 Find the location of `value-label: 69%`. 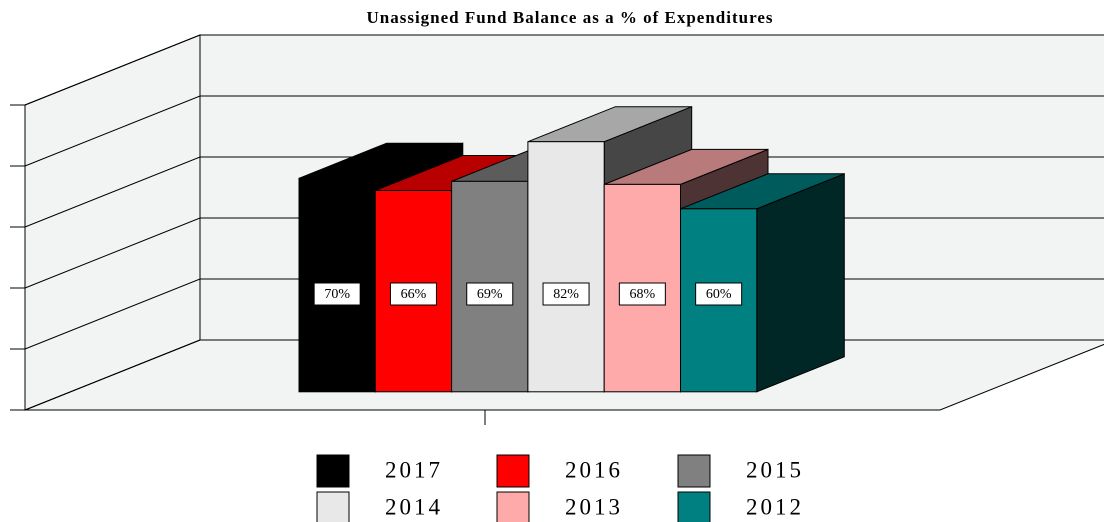

value-label: 69% is located at coordinates (490, 294).